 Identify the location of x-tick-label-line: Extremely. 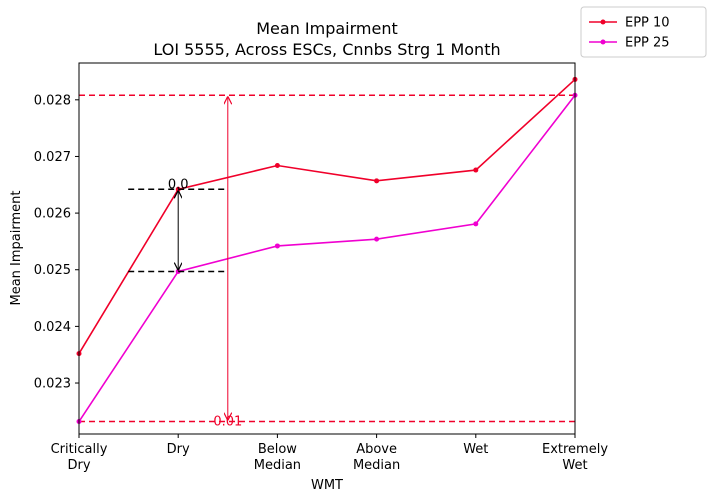
(575, 449).